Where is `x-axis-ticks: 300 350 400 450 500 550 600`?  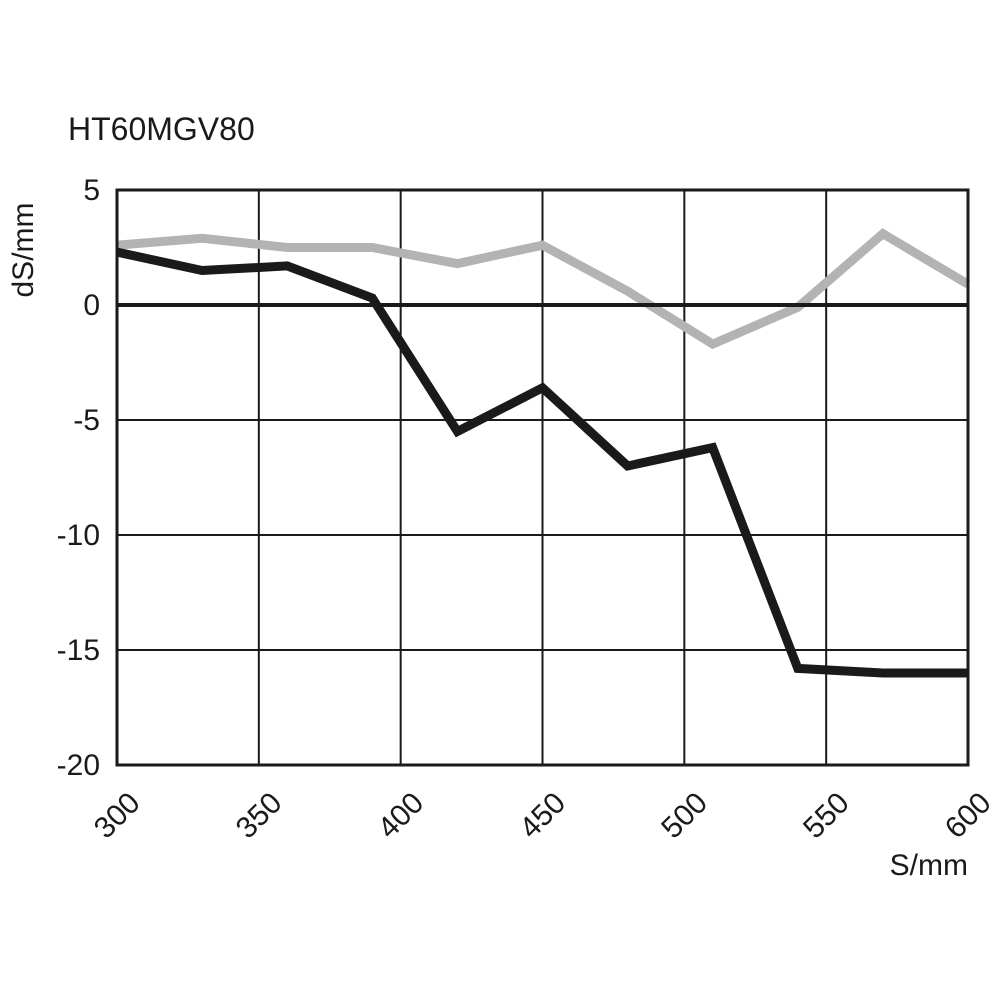 x-axis-ticks: 300 350 400 450 500 550 600 is located at coordinates (543, 815).